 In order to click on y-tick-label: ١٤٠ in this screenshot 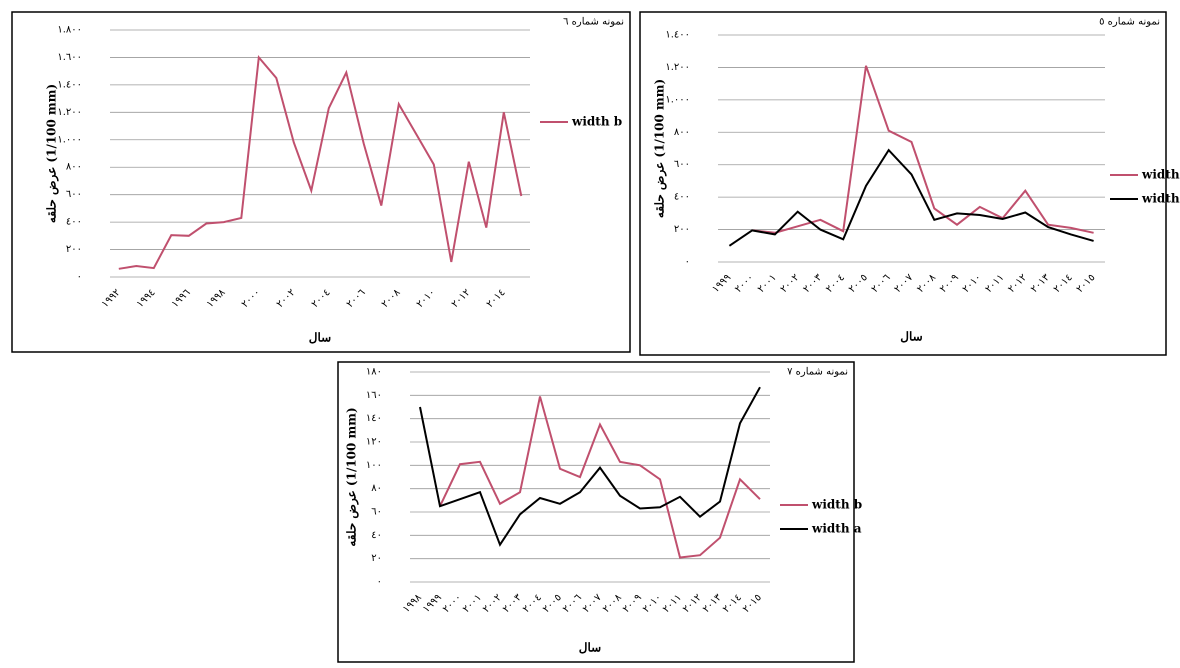, I will do `click(374, 418)`.